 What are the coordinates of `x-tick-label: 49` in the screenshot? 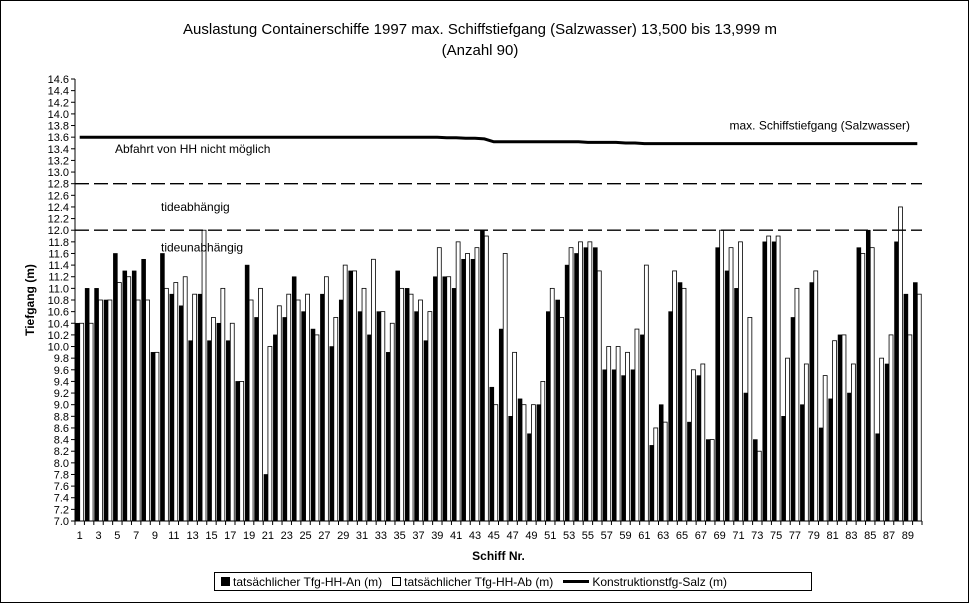 It's located at (531, 536).